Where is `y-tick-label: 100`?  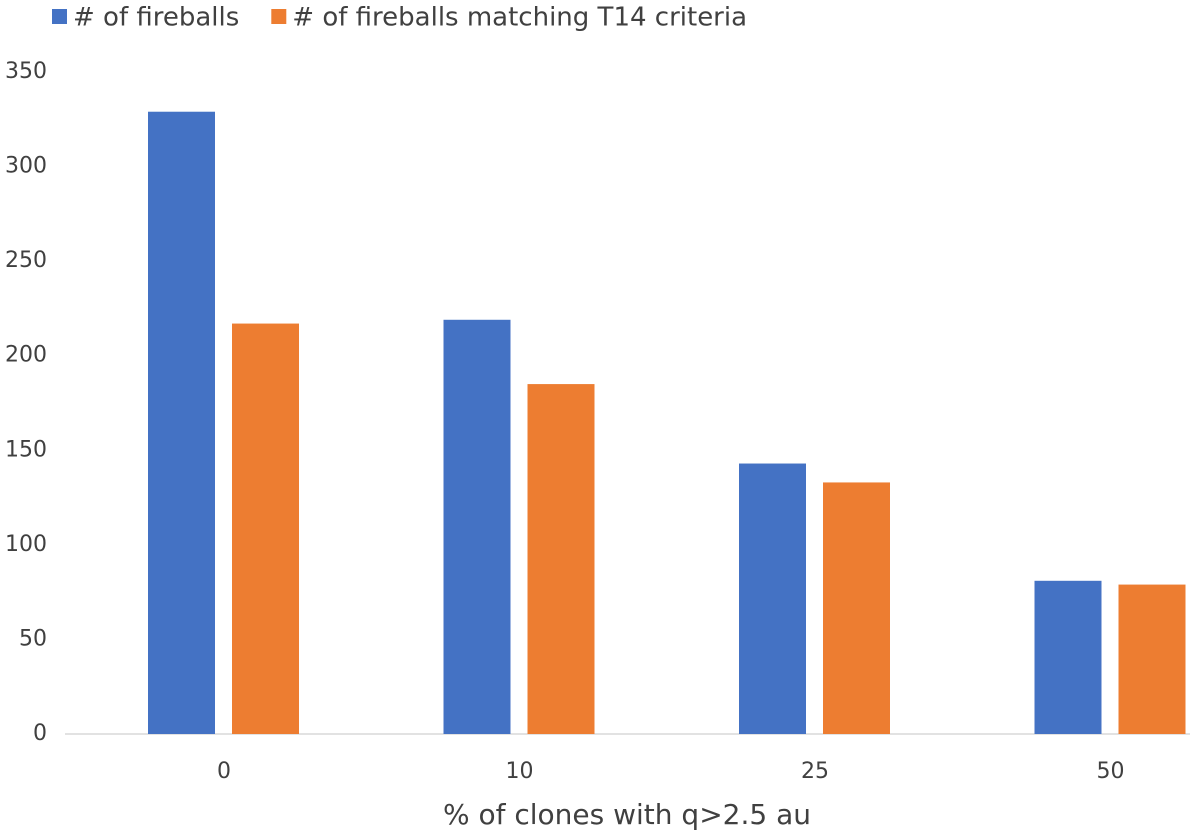
y-tick-label: 100 is located at coordinates (26, 544).